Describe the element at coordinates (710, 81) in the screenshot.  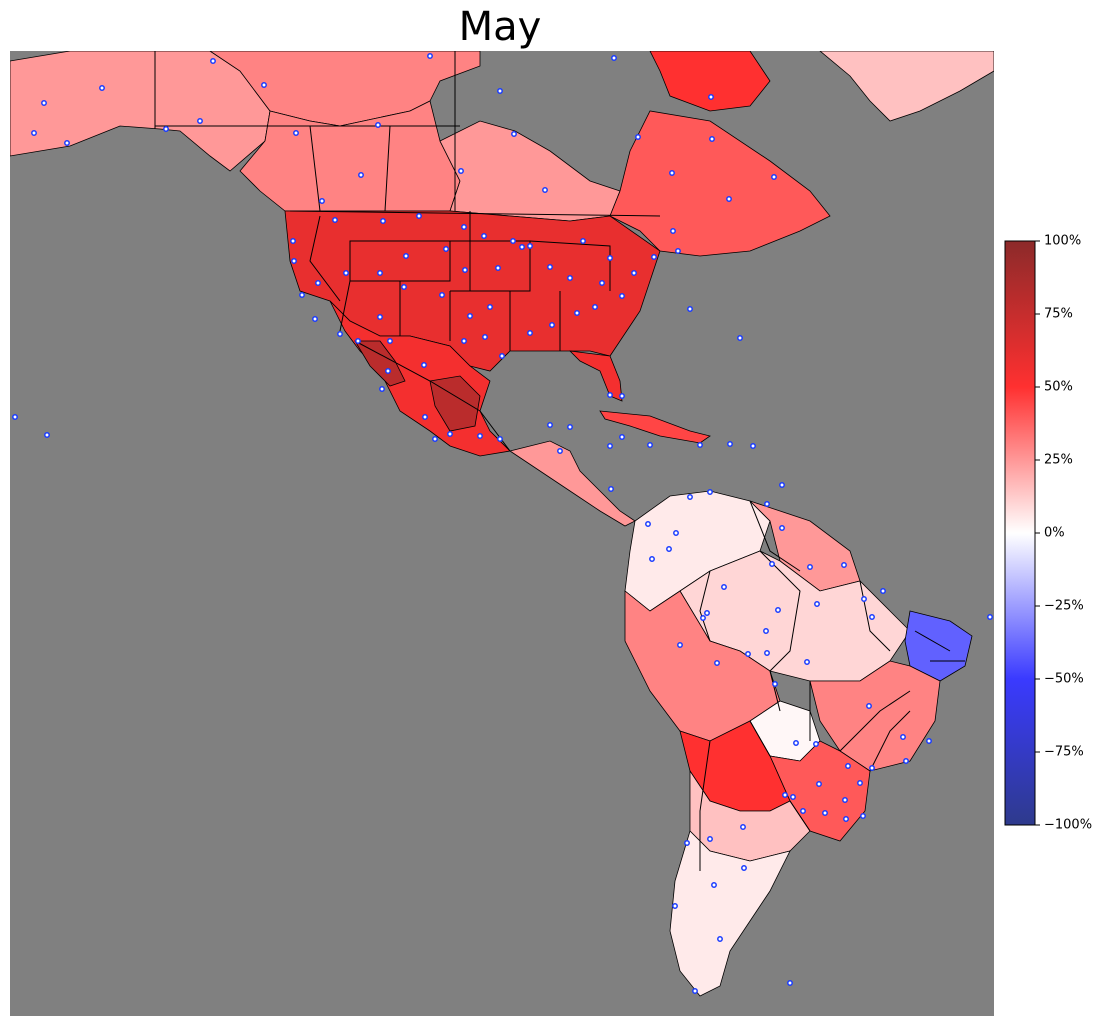
I see `region-baffin-island` at that location.